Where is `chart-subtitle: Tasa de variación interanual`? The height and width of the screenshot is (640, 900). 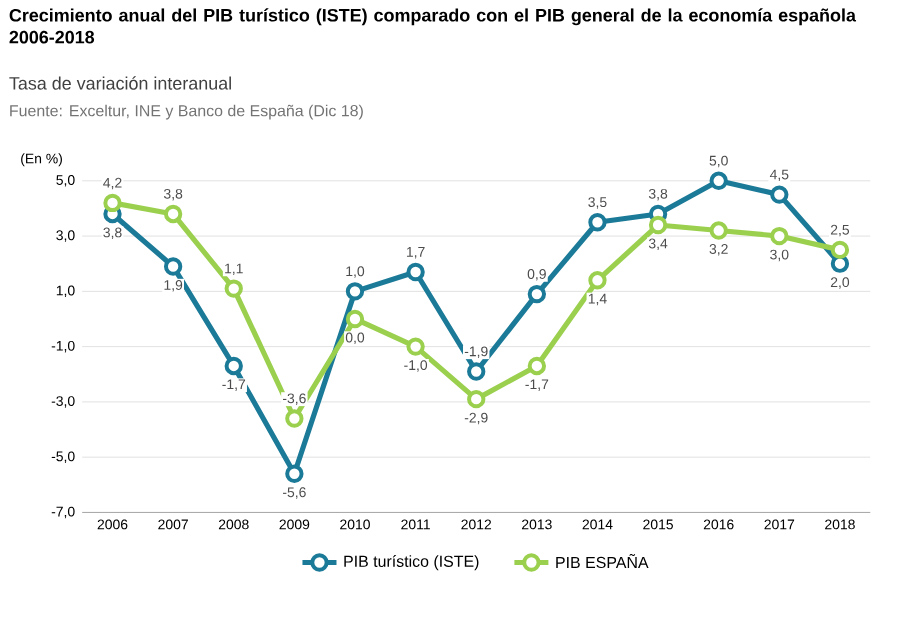
chart-subtitle: Tasa de variación interanual is located at coordinates (120, 83).